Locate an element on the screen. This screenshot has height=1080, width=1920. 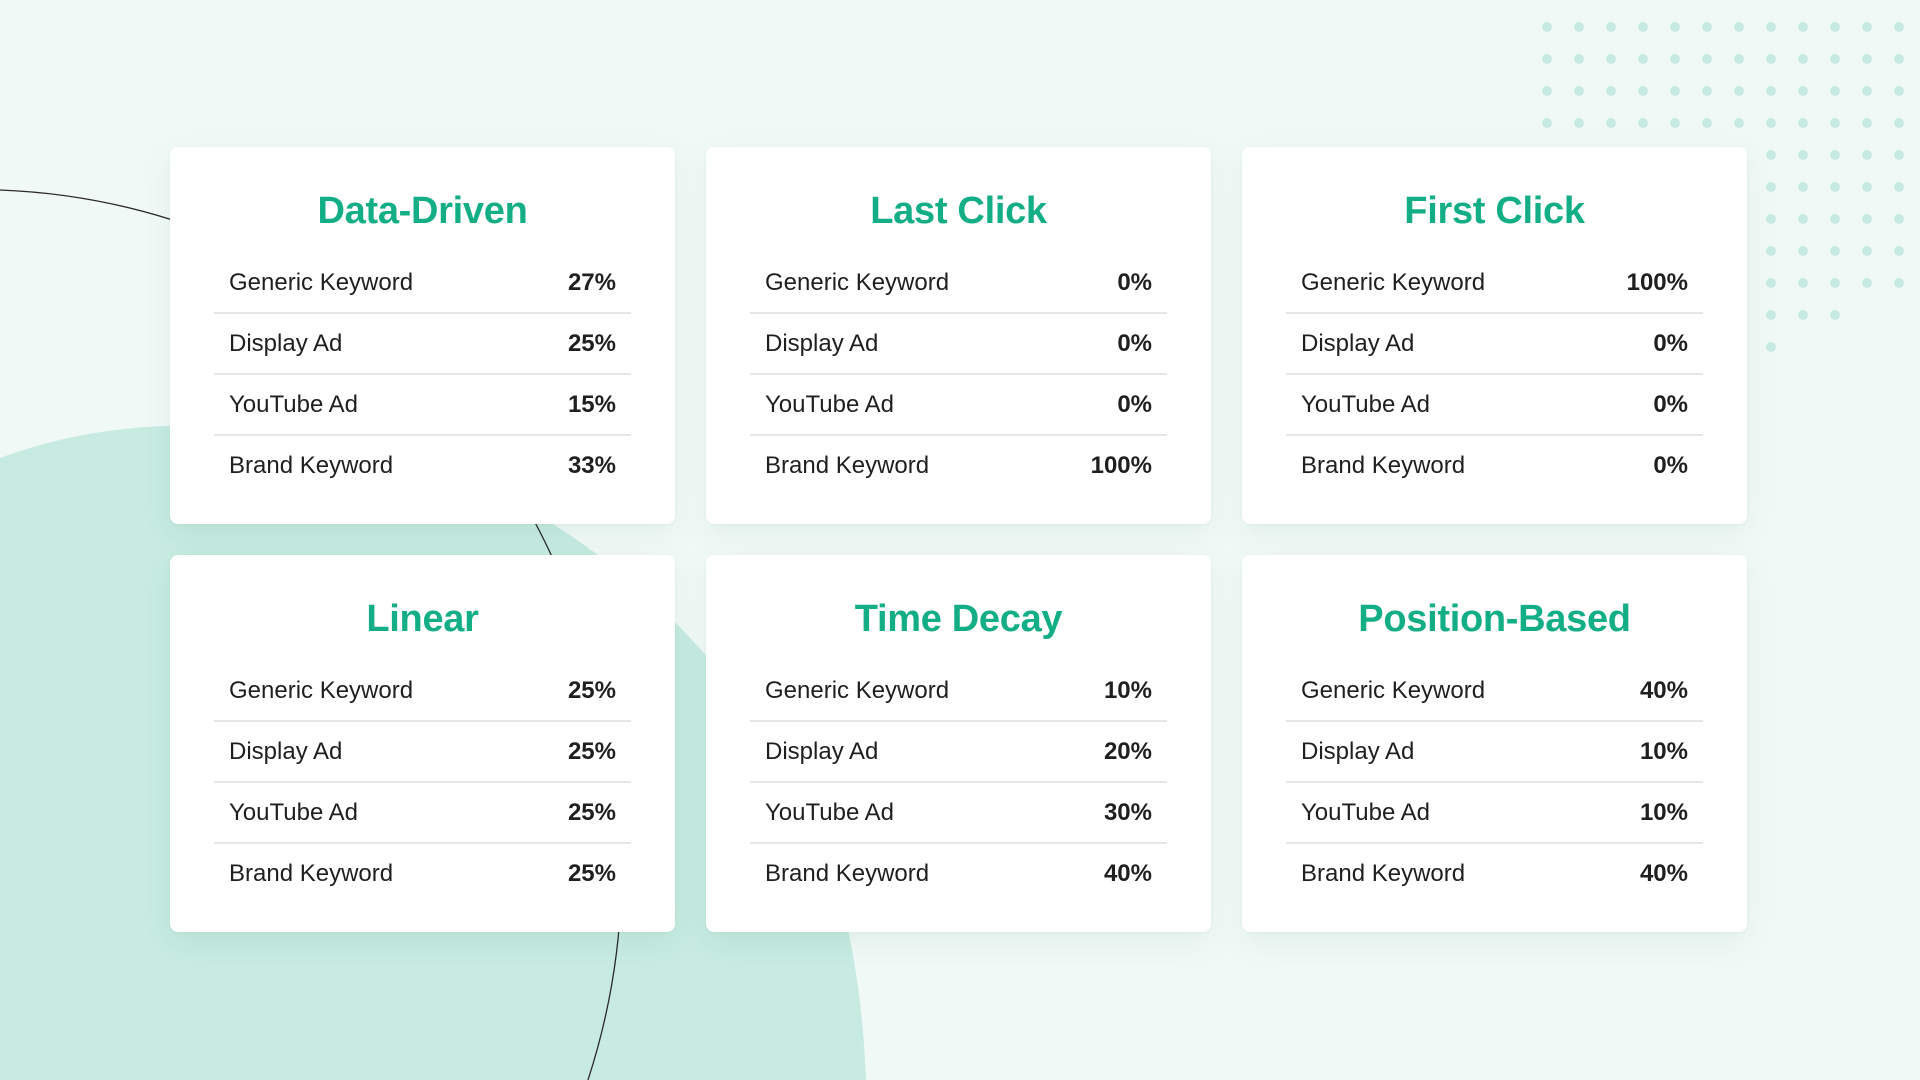
channel-share: 10% is located at coordinates (1663, 751).